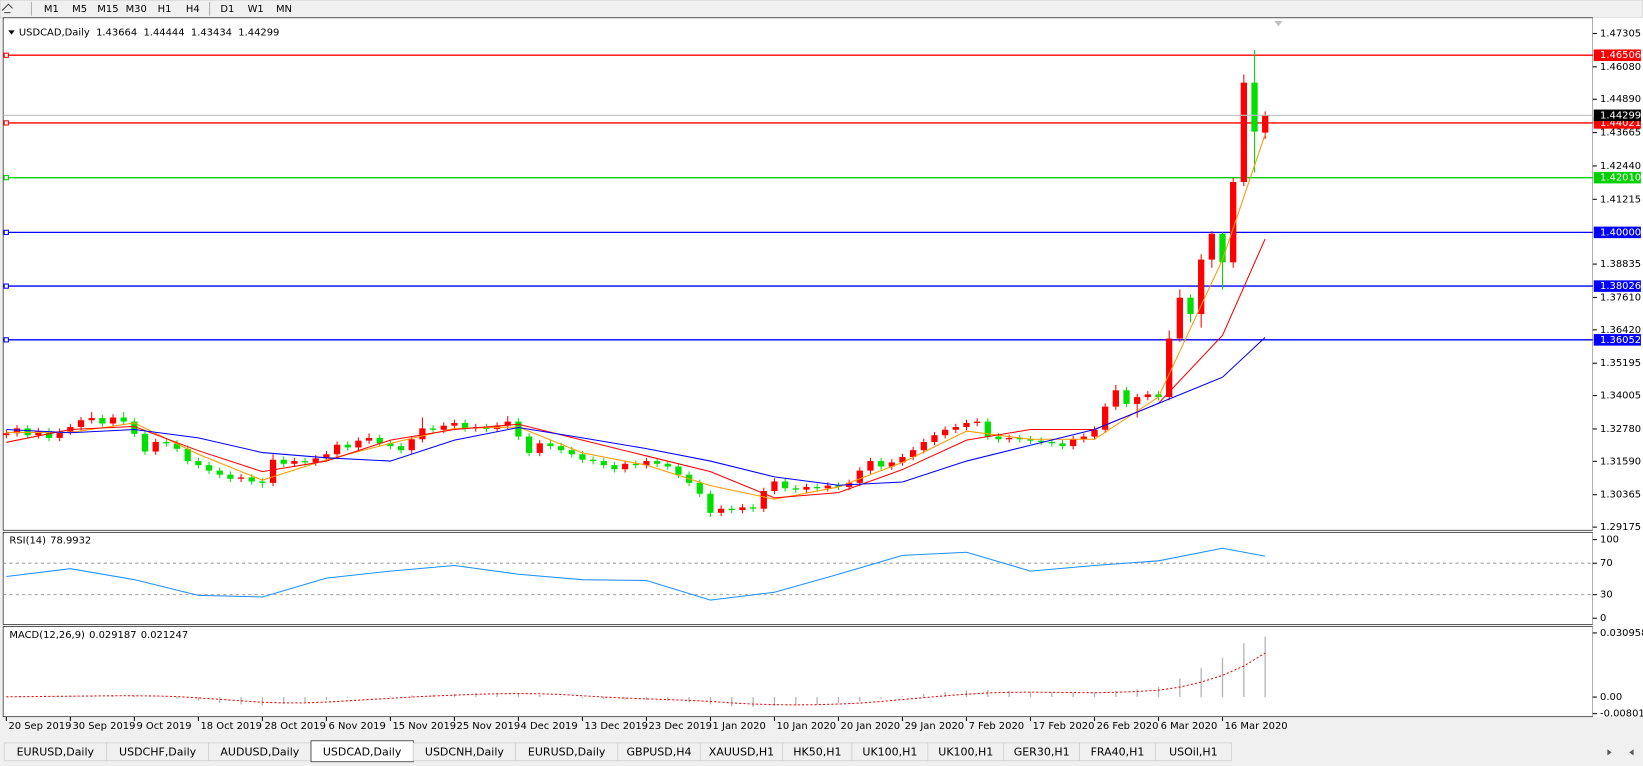 Image resolution: width=1643 pixels, height=766 pixels. I want to click on timeframe-label: W1, so click(256, 9).